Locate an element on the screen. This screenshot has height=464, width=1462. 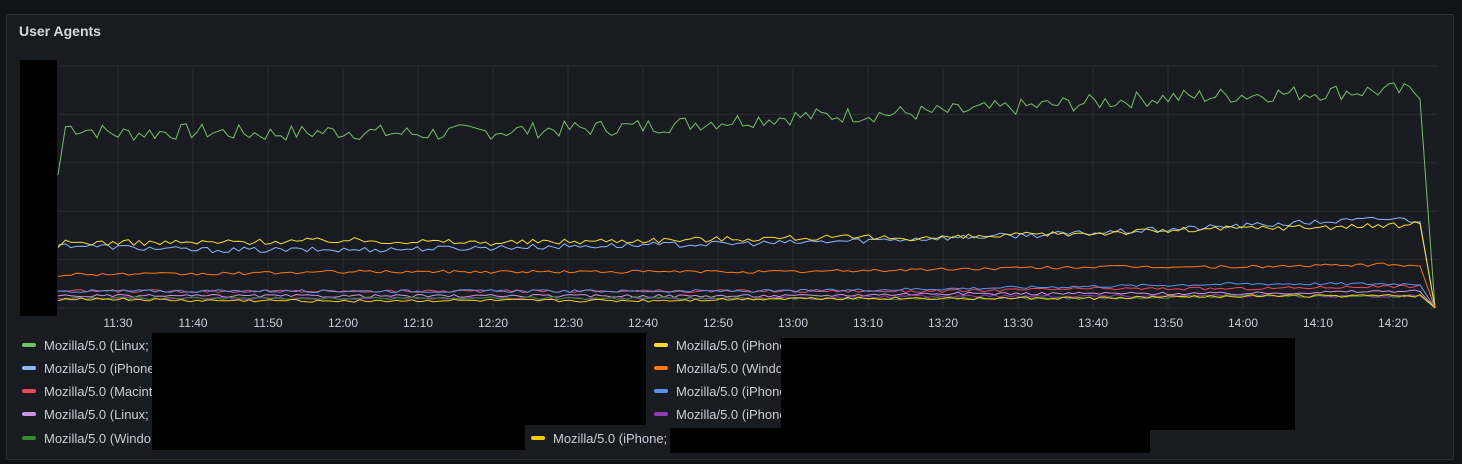
legend-item: Mozilla/5.0 (iPhone; is located at coordinates (599, 438).